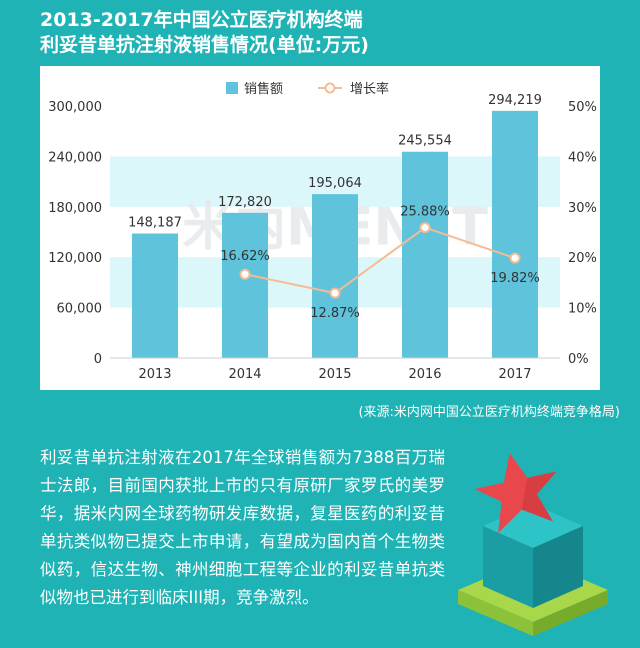 This screenshot has height=648, width=640. I want to click on y-right-tick-label: 10%, so click(582, 309).